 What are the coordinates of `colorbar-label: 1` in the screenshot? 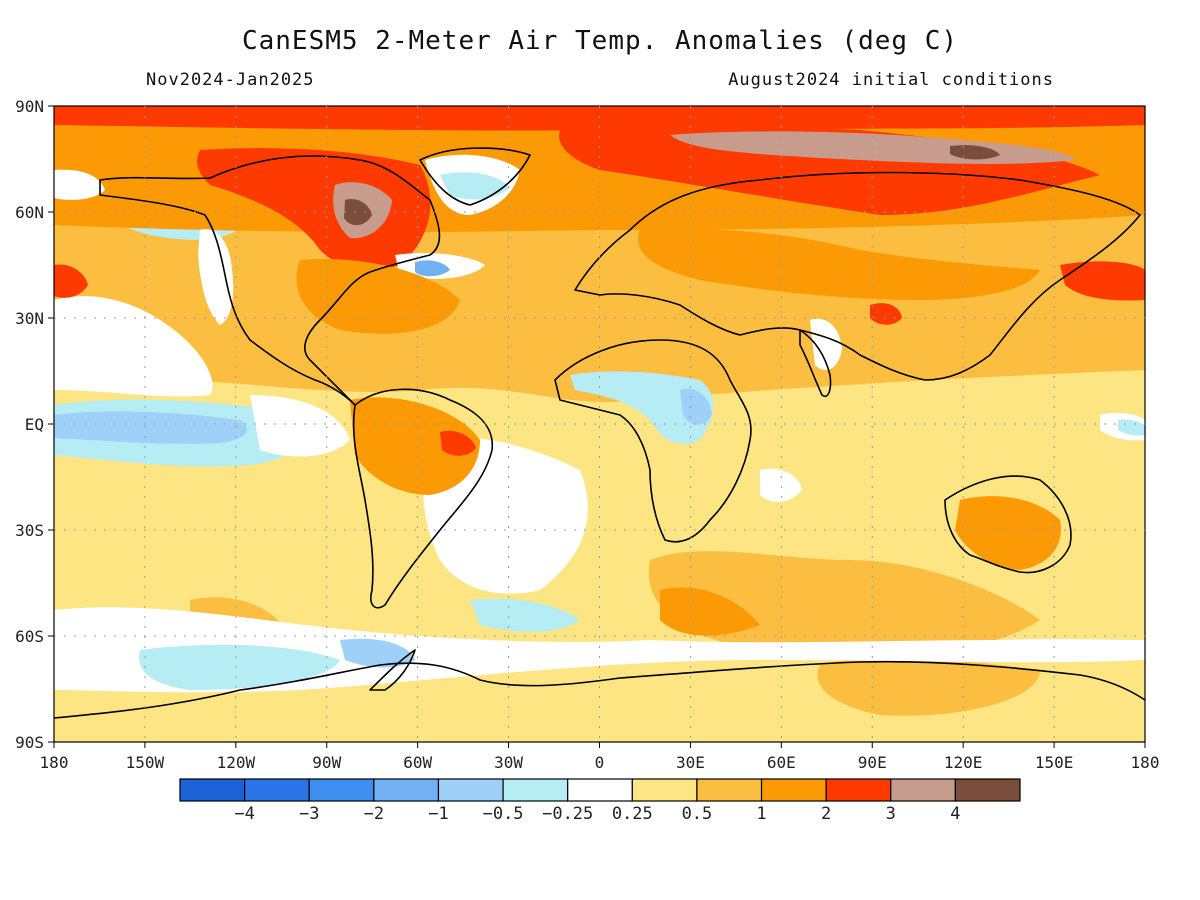 It's located at (761, 814).